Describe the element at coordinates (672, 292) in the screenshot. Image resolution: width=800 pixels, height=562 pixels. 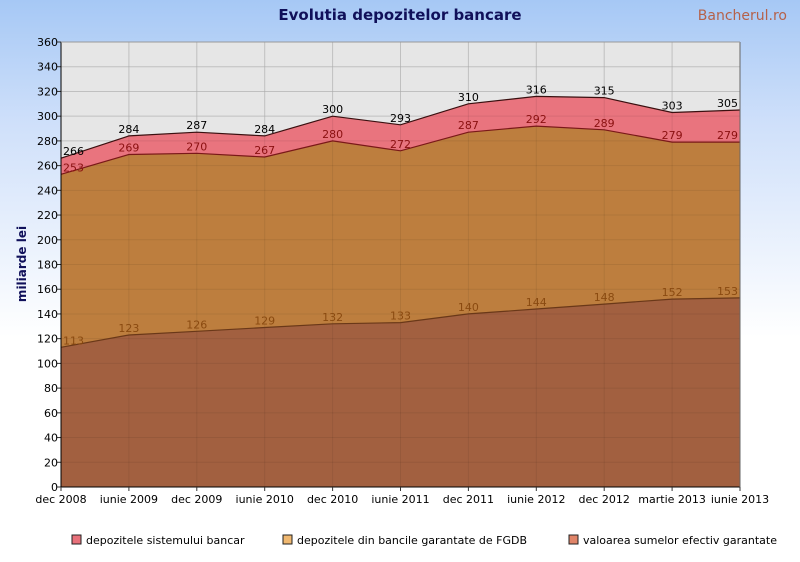
I see `data-label: 152` at that location.